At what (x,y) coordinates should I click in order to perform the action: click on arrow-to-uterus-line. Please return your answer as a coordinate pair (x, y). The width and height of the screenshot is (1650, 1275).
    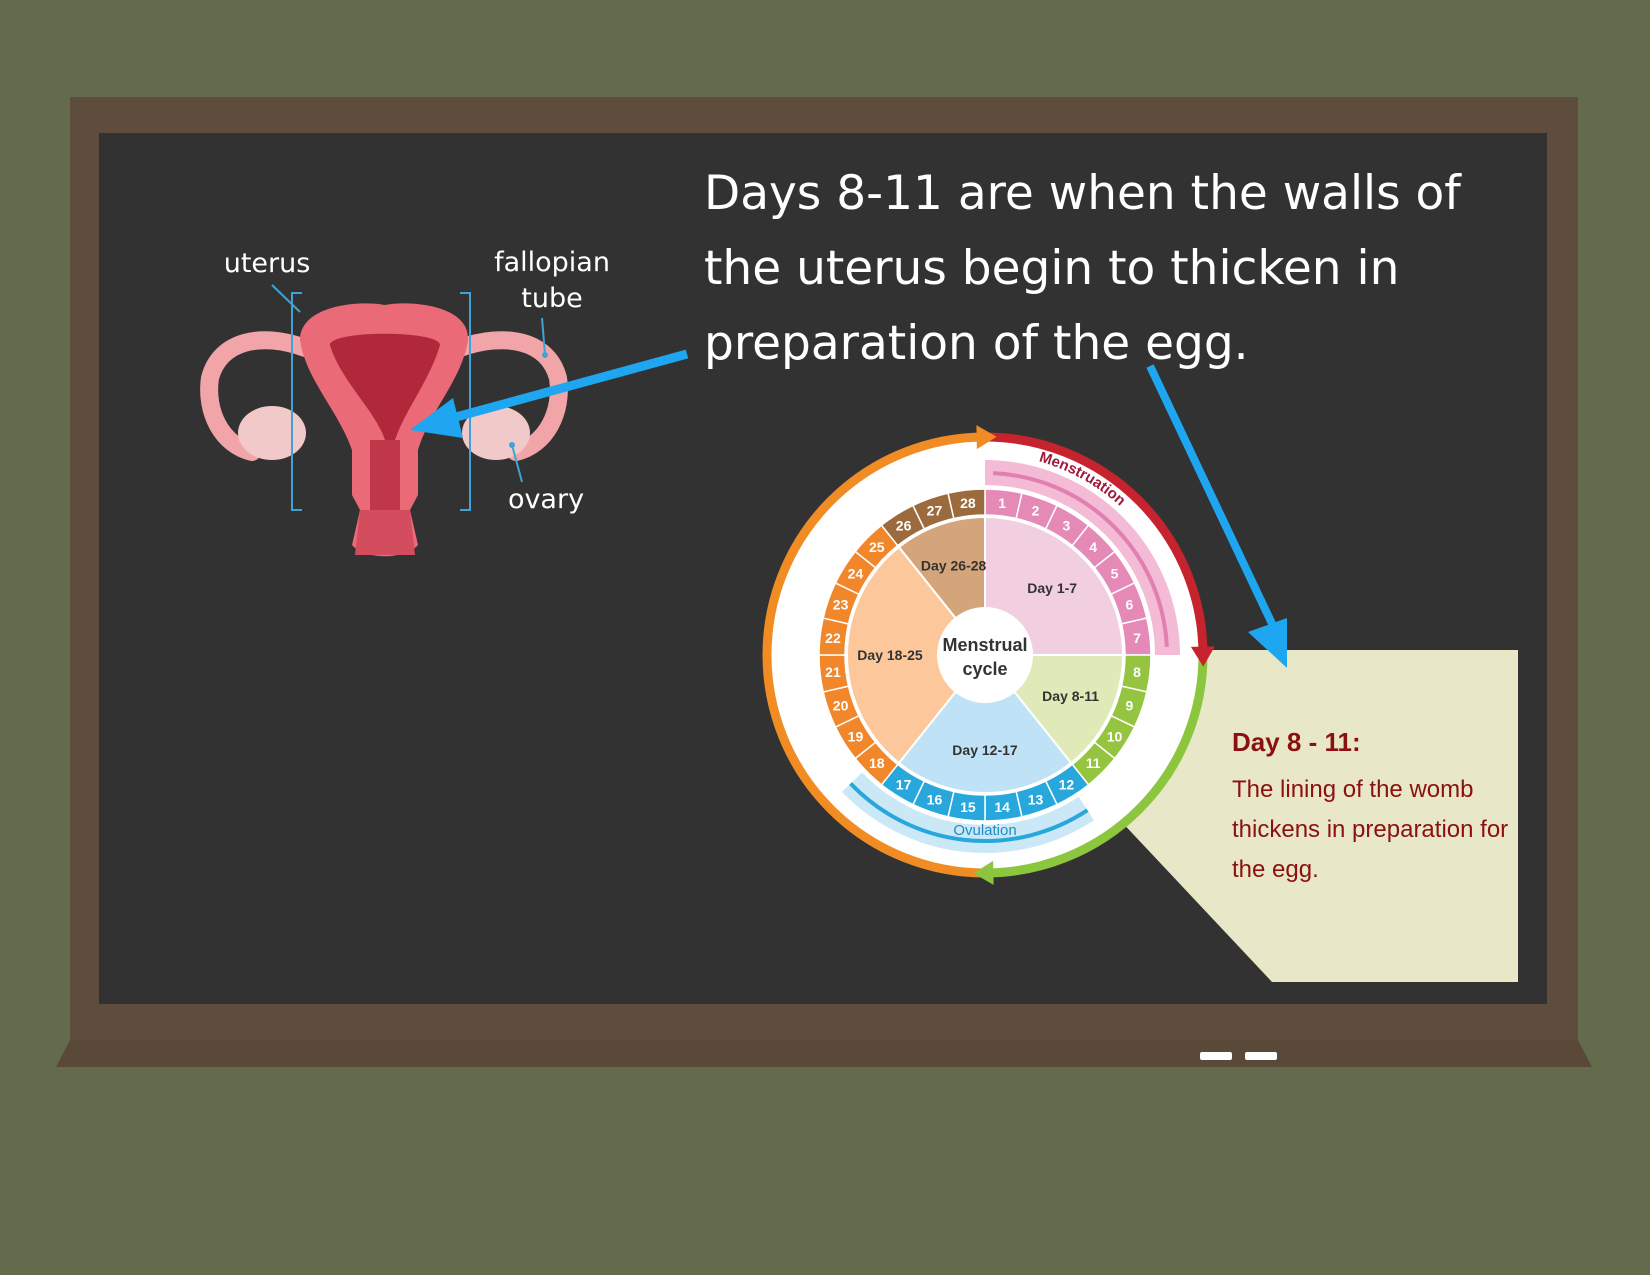
    Looking at the image, I should click on (566, 387).